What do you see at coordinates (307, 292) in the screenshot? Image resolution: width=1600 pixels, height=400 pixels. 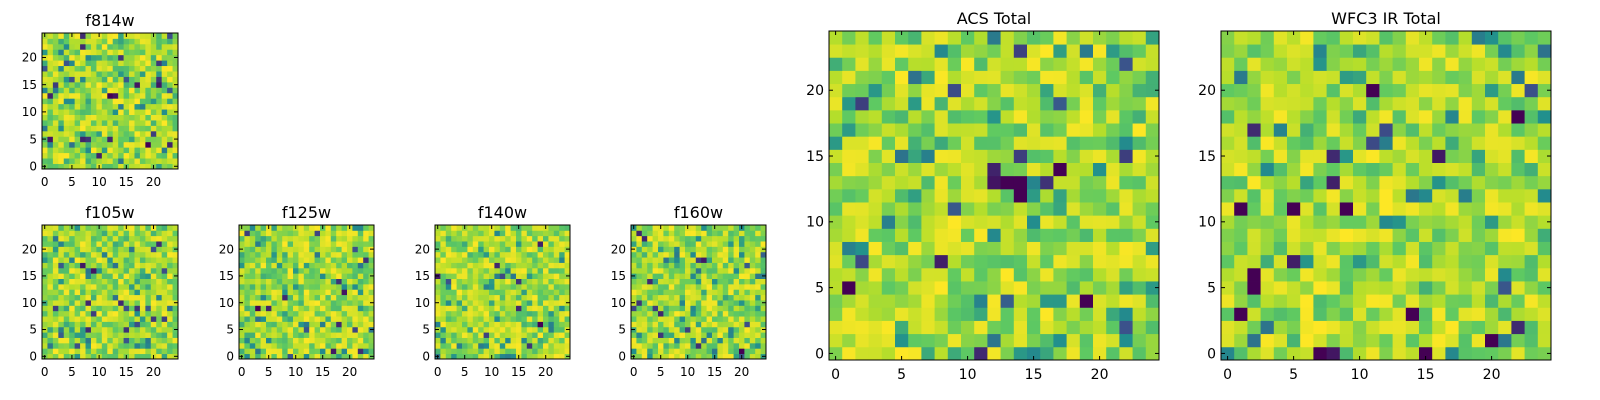 I see `heatmap-cells` at bounding box center [307, 292].